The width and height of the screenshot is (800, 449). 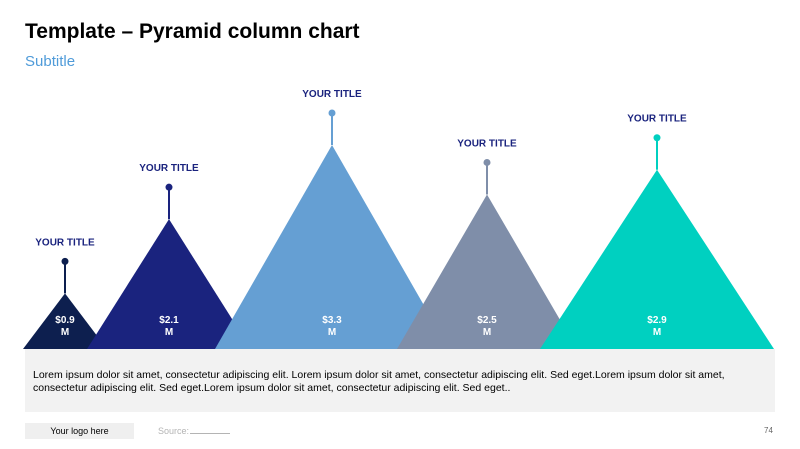 I want to click on source-underline, so click(x=210, y=433).